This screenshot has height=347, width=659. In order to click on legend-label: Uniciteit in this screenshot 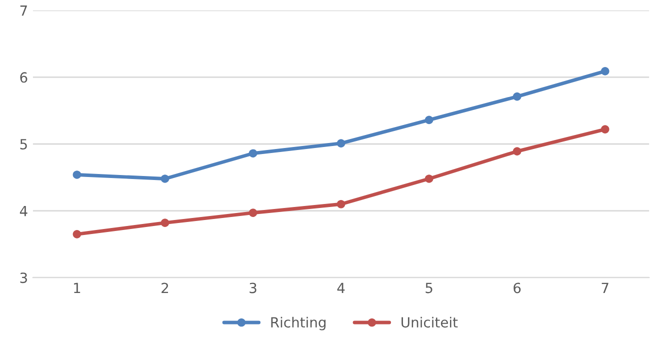, I will do `click(430, 322)`.